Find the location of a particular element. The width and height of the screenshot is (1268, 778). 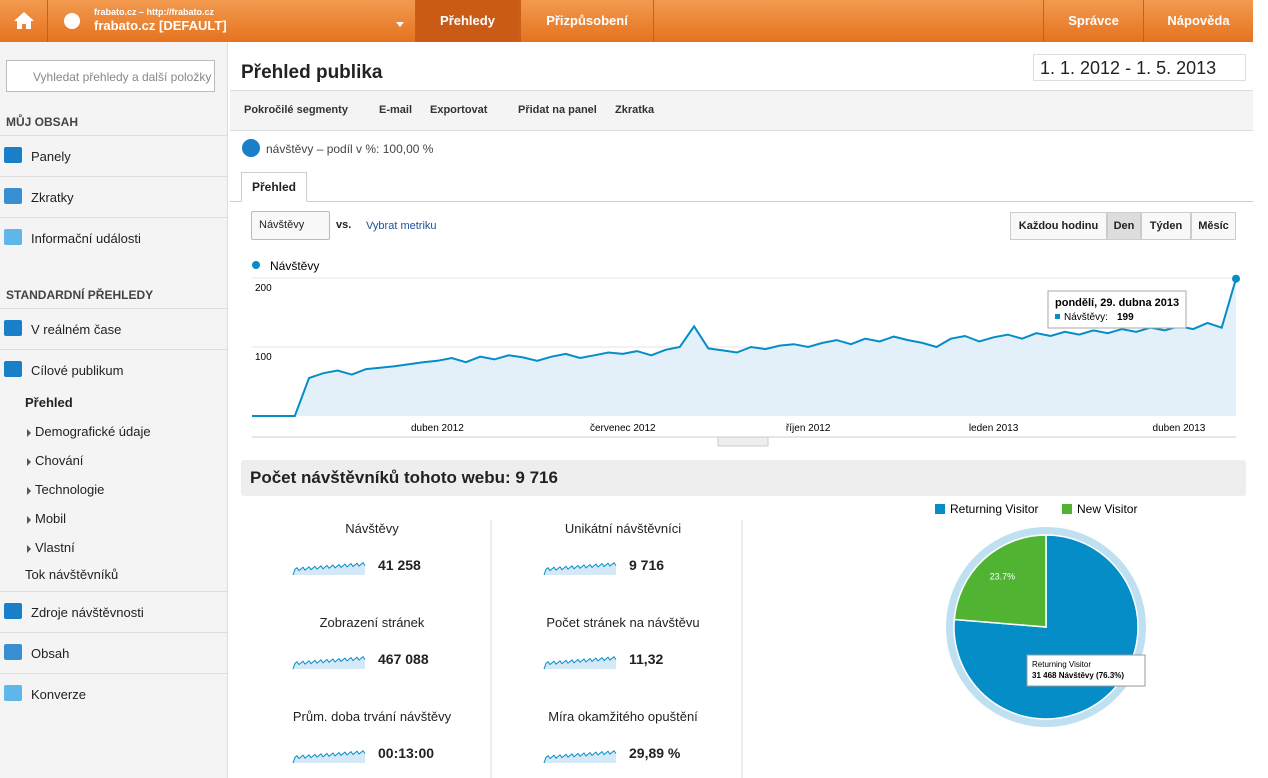

pick-metric: Vybrat metriku is located at coordinates (401, 226).